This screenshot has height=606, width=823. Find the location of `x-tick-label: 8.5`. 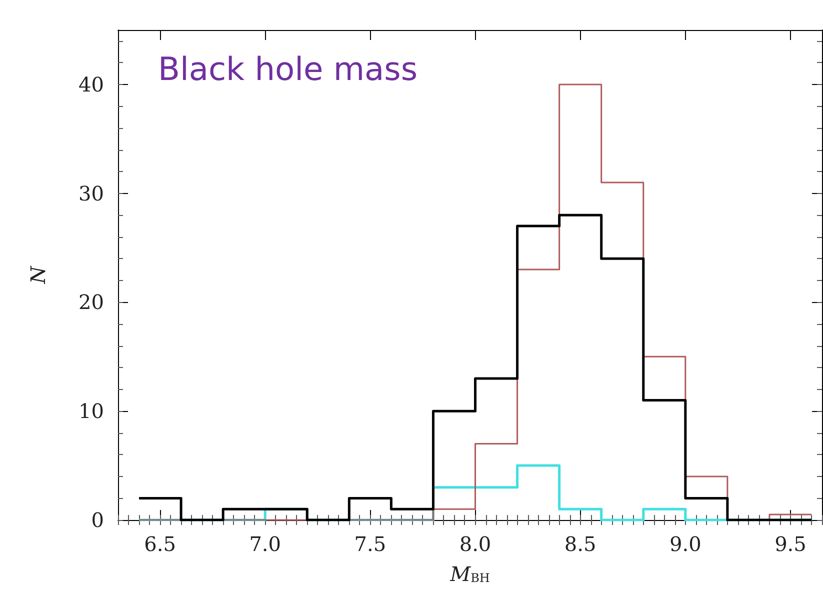

x-tick-label: 8.5 is located at coordinates (580, 544).